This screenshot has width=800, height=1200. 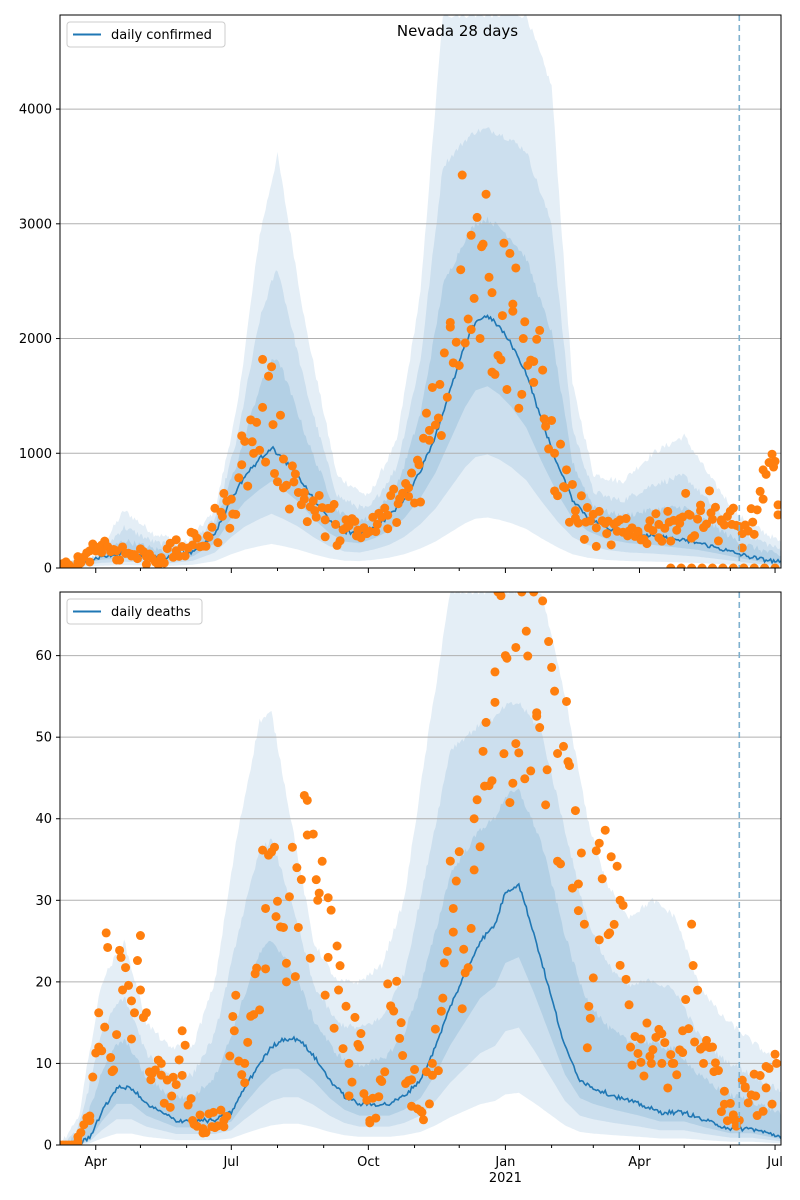 What do you see at coordinates (35, 224) in the screenshot?
I see `y-tick-label: 3000` at bounding box center [35, 224].